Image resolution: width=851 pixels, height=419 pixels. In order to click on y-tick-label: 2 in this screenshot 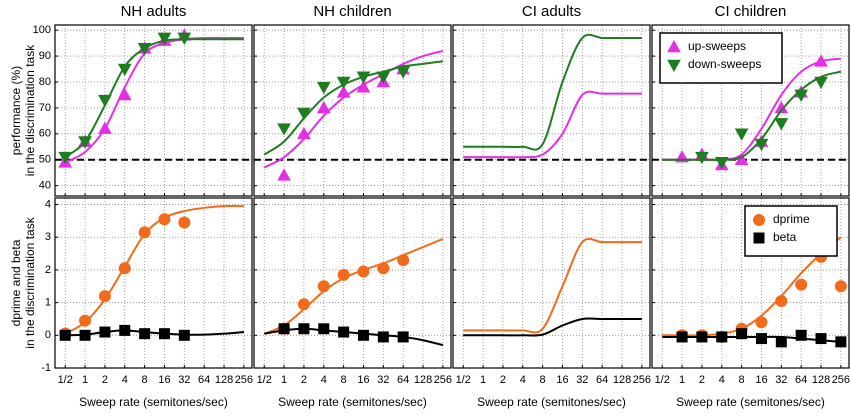, I will do `click(48, 270)`.